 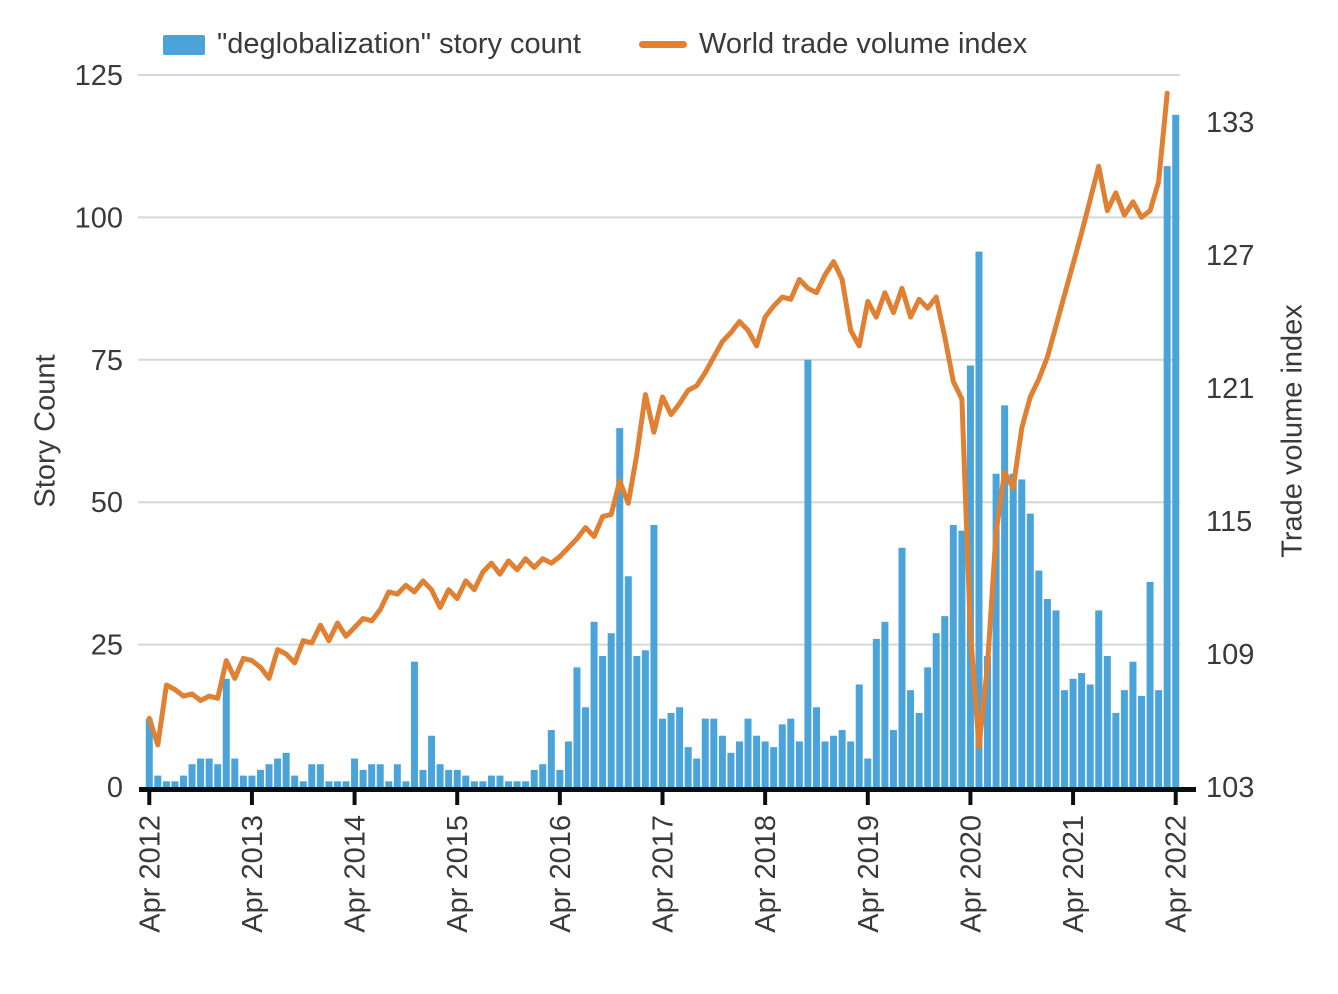 I want to click on legend-item-trade-volume: World trade volume index, so click(x=833, y=44).